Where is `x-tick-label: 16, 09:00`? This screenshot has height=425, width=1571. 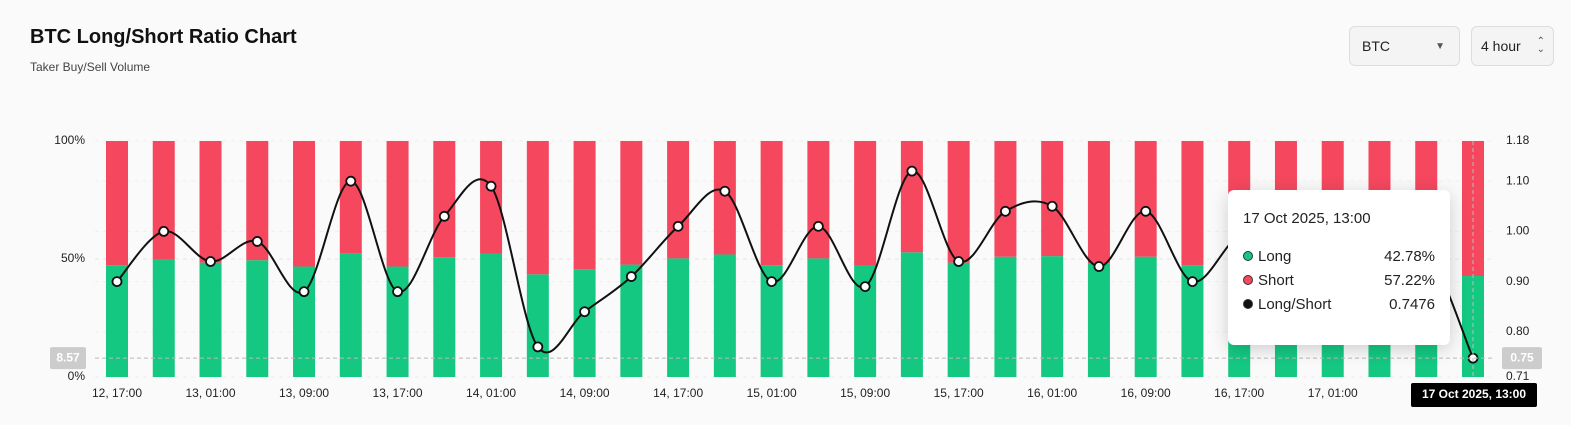 x-tick-label: 16, 09:00 is located at coordinates (1146, 393).